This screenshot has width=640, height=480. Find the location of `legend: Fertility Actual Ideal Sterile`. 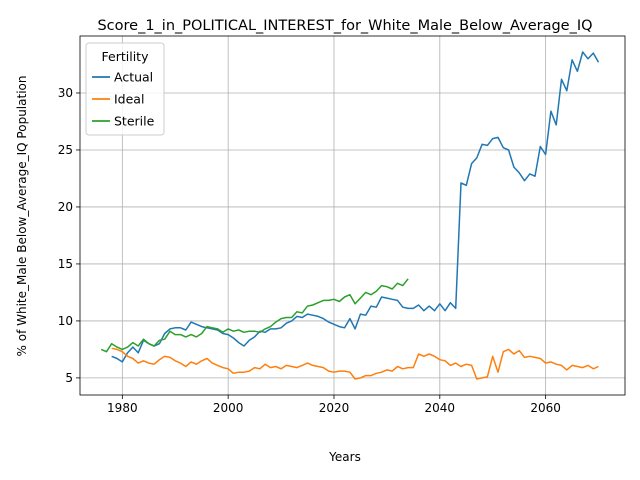

legend: Fertility Actual Ideal Sterile is located at coordinates (125, 89).